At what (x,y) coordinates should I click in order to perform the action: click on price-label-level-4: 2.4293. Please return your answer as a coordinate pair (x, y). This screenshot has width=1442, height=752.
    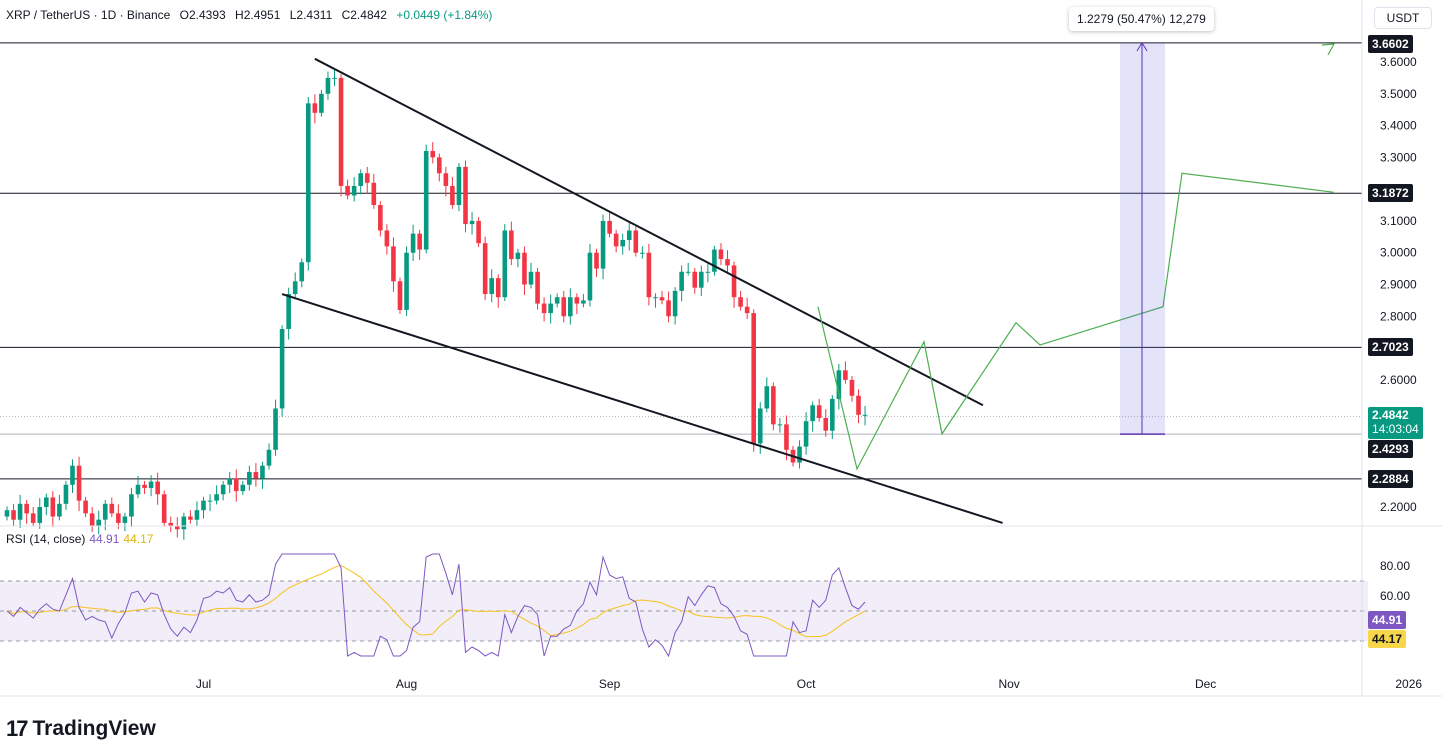
    Looking at the image, I should click on (1390, 449).